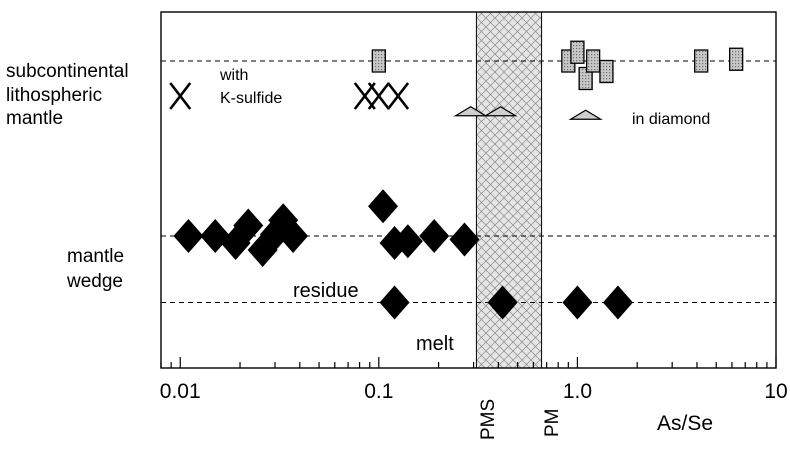 This screenshot has height=449, width=790. Describe the element at coordinates (671, 119) in the screenshot. I see `annotation-in-diamond: in diamond` at that location.